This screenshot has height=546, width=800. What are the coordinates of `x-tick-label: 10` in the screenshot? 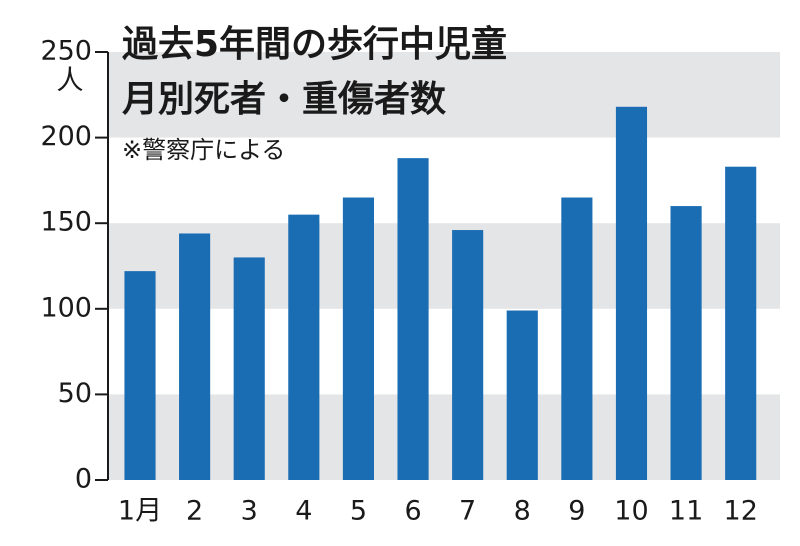 It's located at (631, 511).